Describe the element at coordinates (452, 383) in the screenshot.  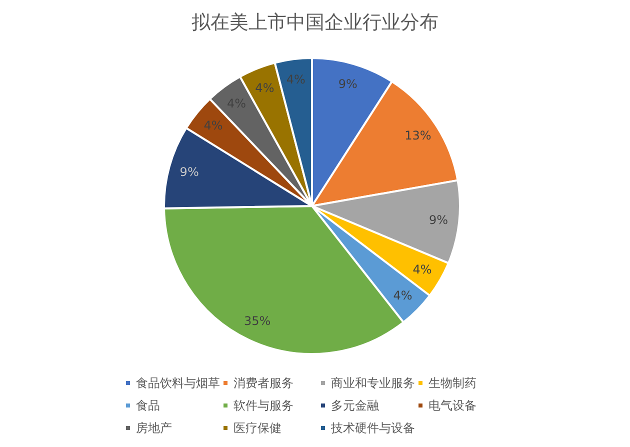
I see `legend-label: 生物制药` at that location.